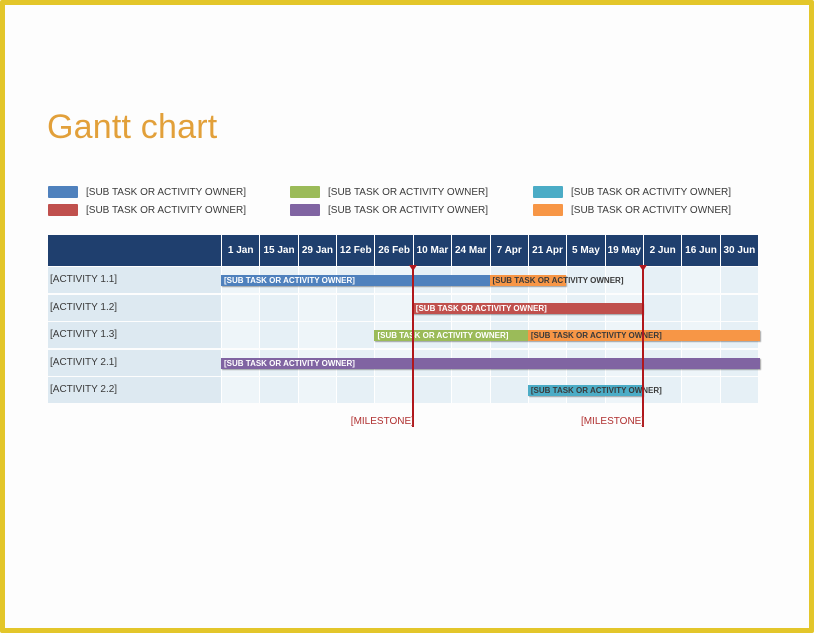 Image resolution: width=814 pixels, height=633 pixels. Describe the element at coordinates (431, 250) in the screenshot. I see `date-header-cell: 10 Mar` at that location.